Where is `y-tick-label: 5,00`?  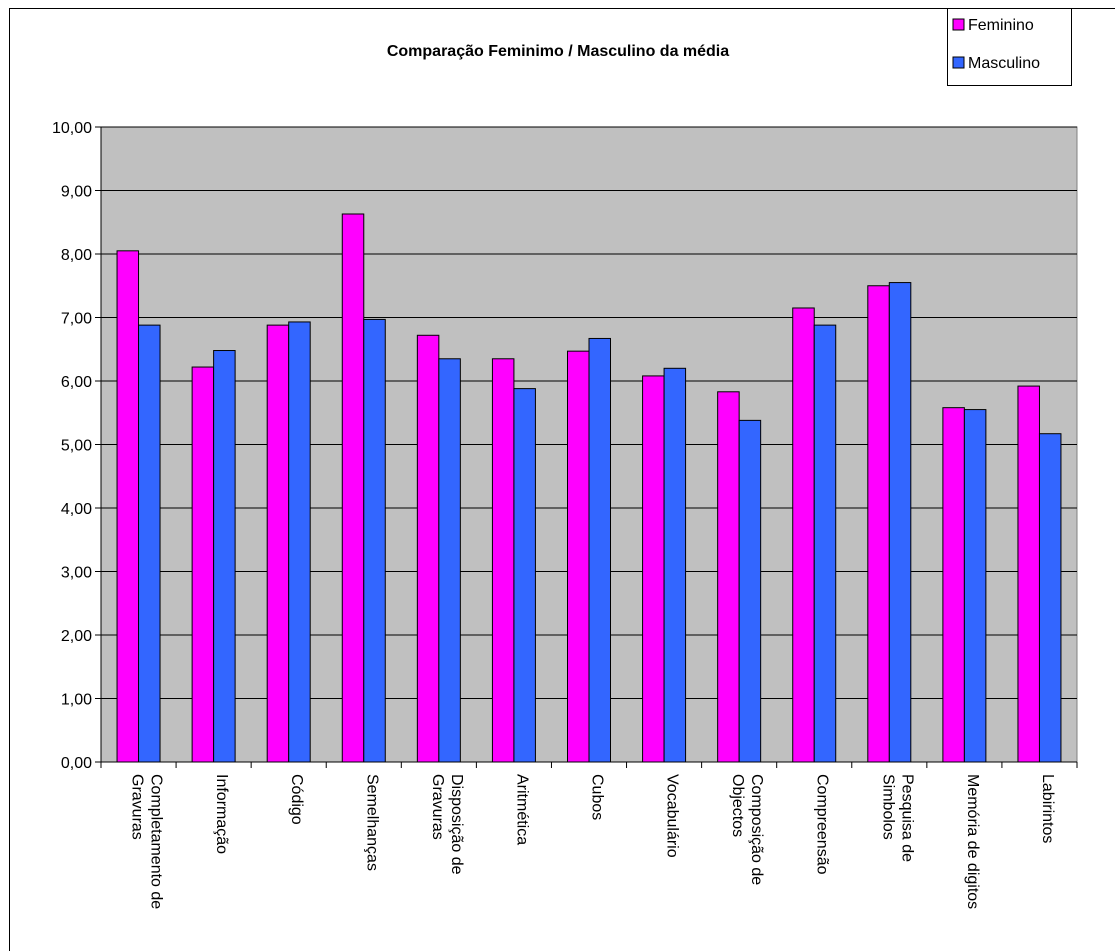
y-tick-label: 5,00 is located at coordinates (76, 446).